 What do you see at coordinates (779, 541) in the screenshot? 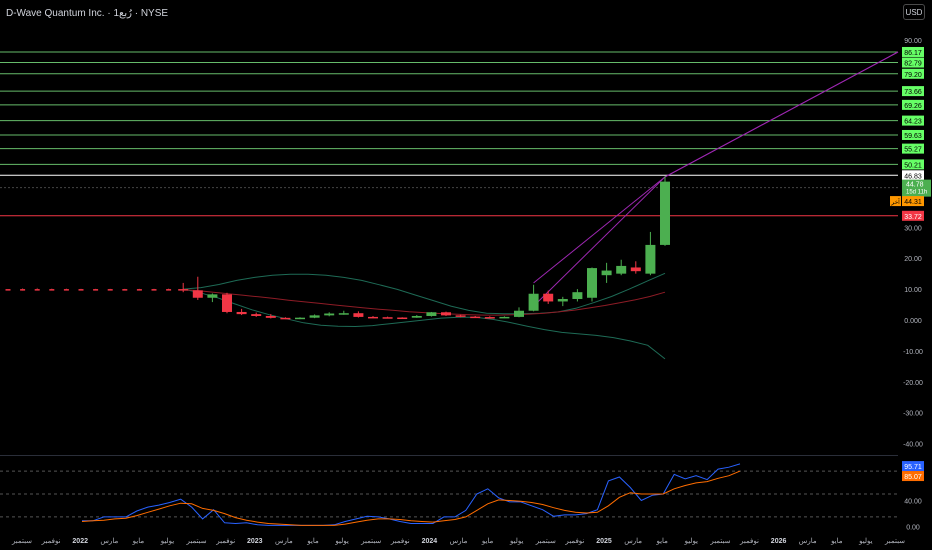
I see `x-tick-label: 2026` at bounding box center [779, 541].